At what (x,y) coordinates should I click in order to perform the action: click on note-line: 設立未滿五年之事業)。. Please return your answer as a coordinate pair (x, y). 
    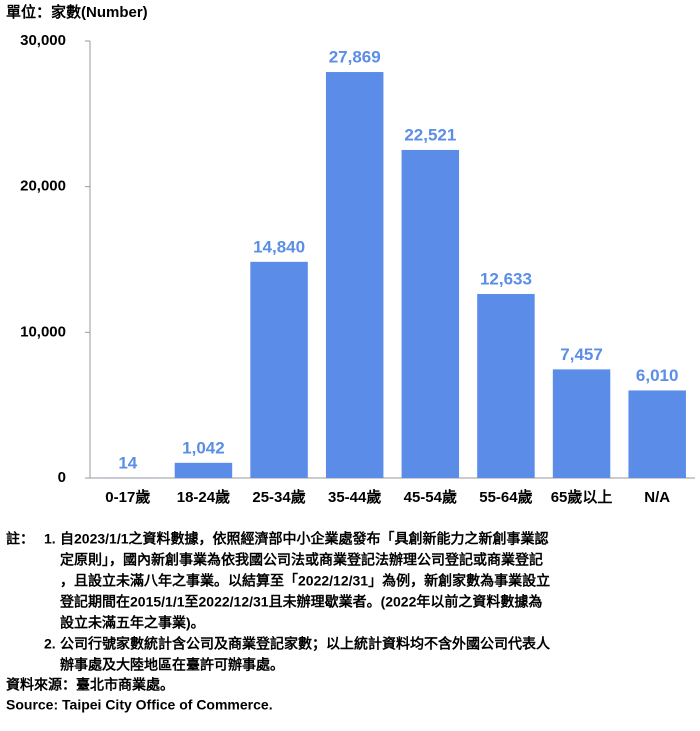
    Looking at the image, I should click on (132, 623).